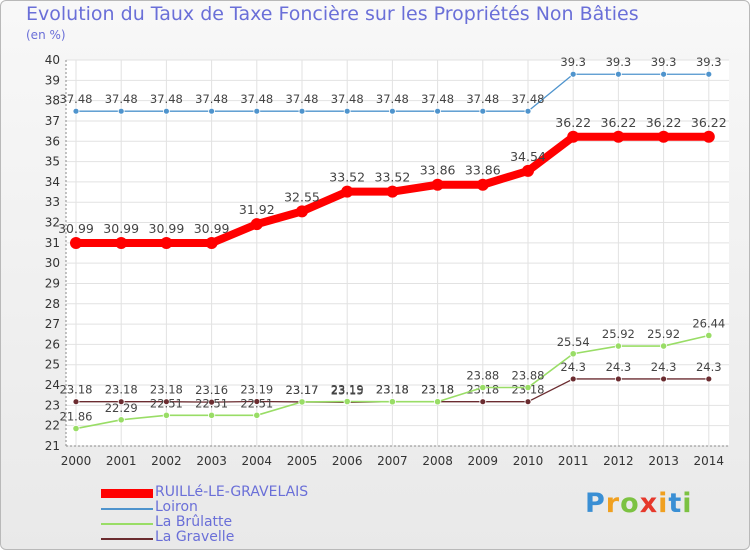 This screenshot has width=750, height=550. I want to click on y-tick-label: 32, so click(52, 223).